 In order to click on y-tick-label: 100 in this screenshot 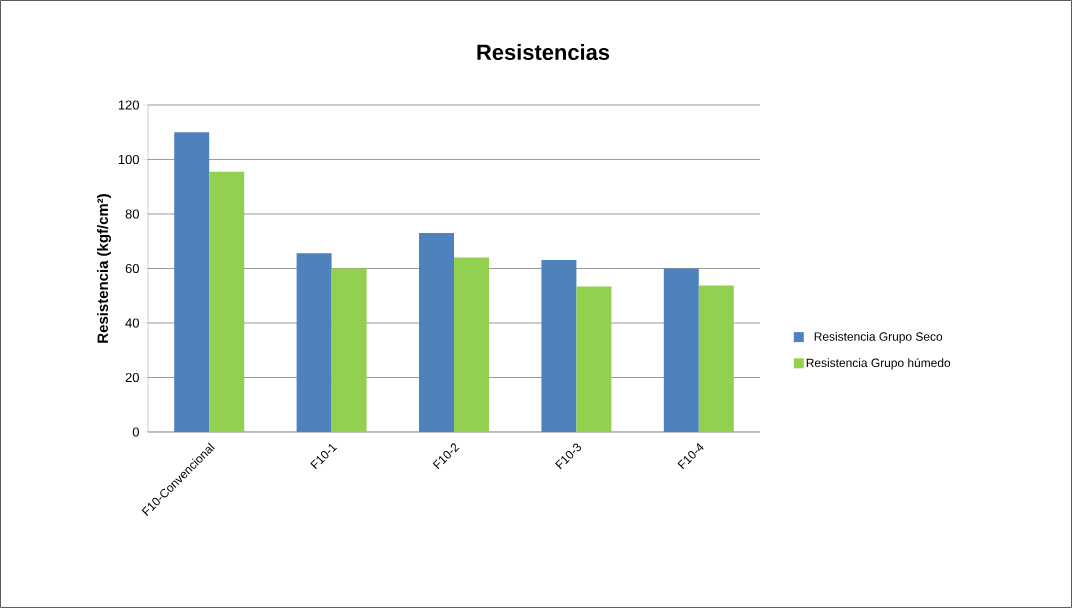, I will do `click(128, 159)`.